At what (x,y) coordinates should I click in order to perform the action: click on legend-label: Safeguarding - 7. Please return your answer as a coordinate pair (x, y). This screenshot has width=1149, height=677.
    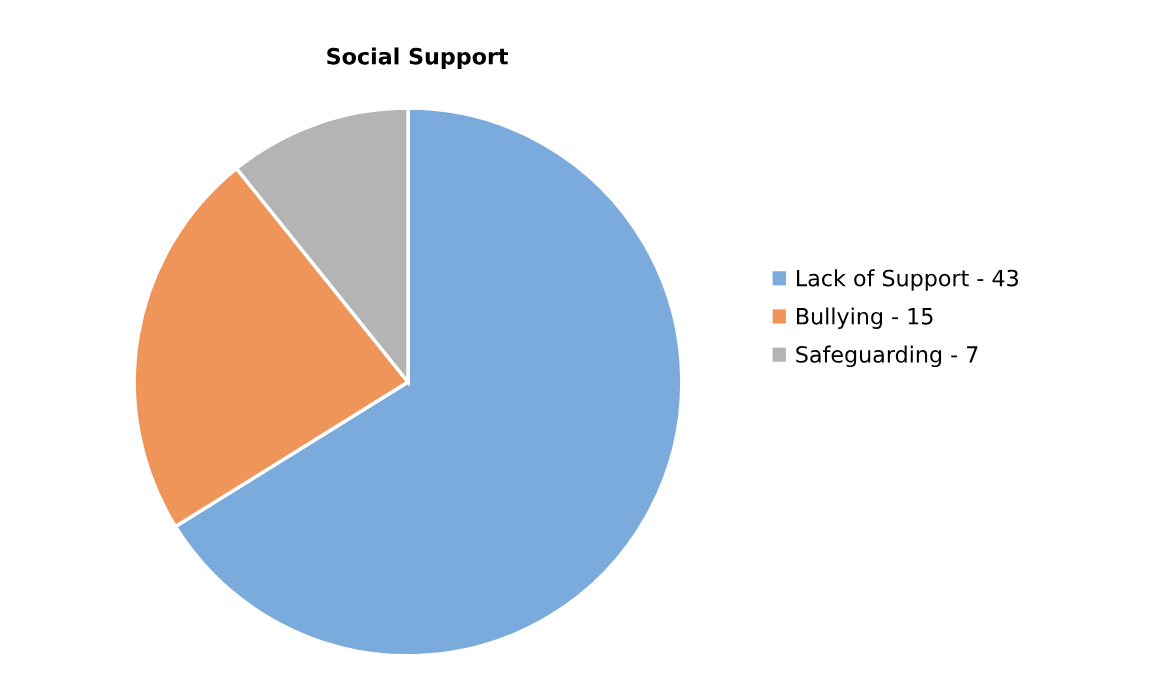
    Looking at the image, I should click on (887, 356).